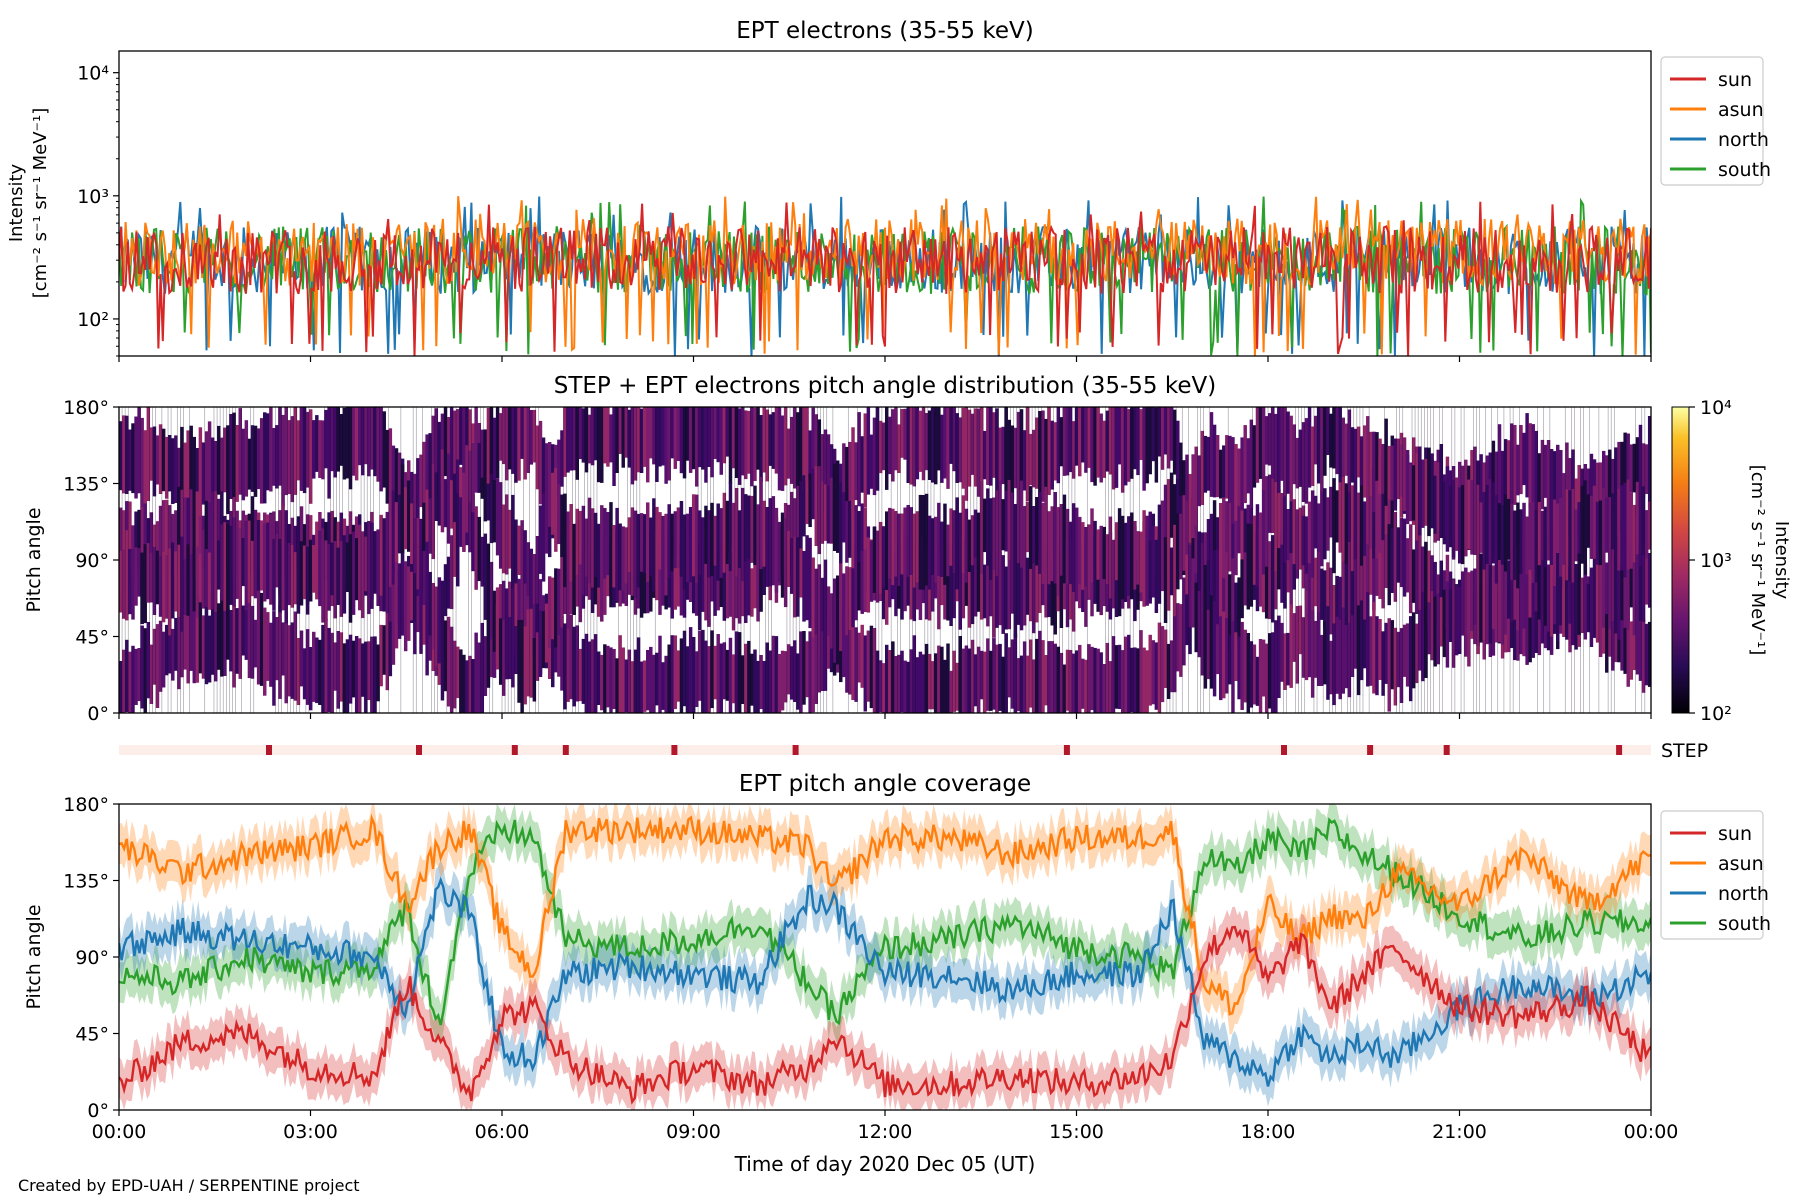 The height and width of the screenshot is (1200, 1800). What do you see at coordinates (86, 485) in the screenshot?
I see `pa-ytick-label: 135°` at bounding box center [86, 485].